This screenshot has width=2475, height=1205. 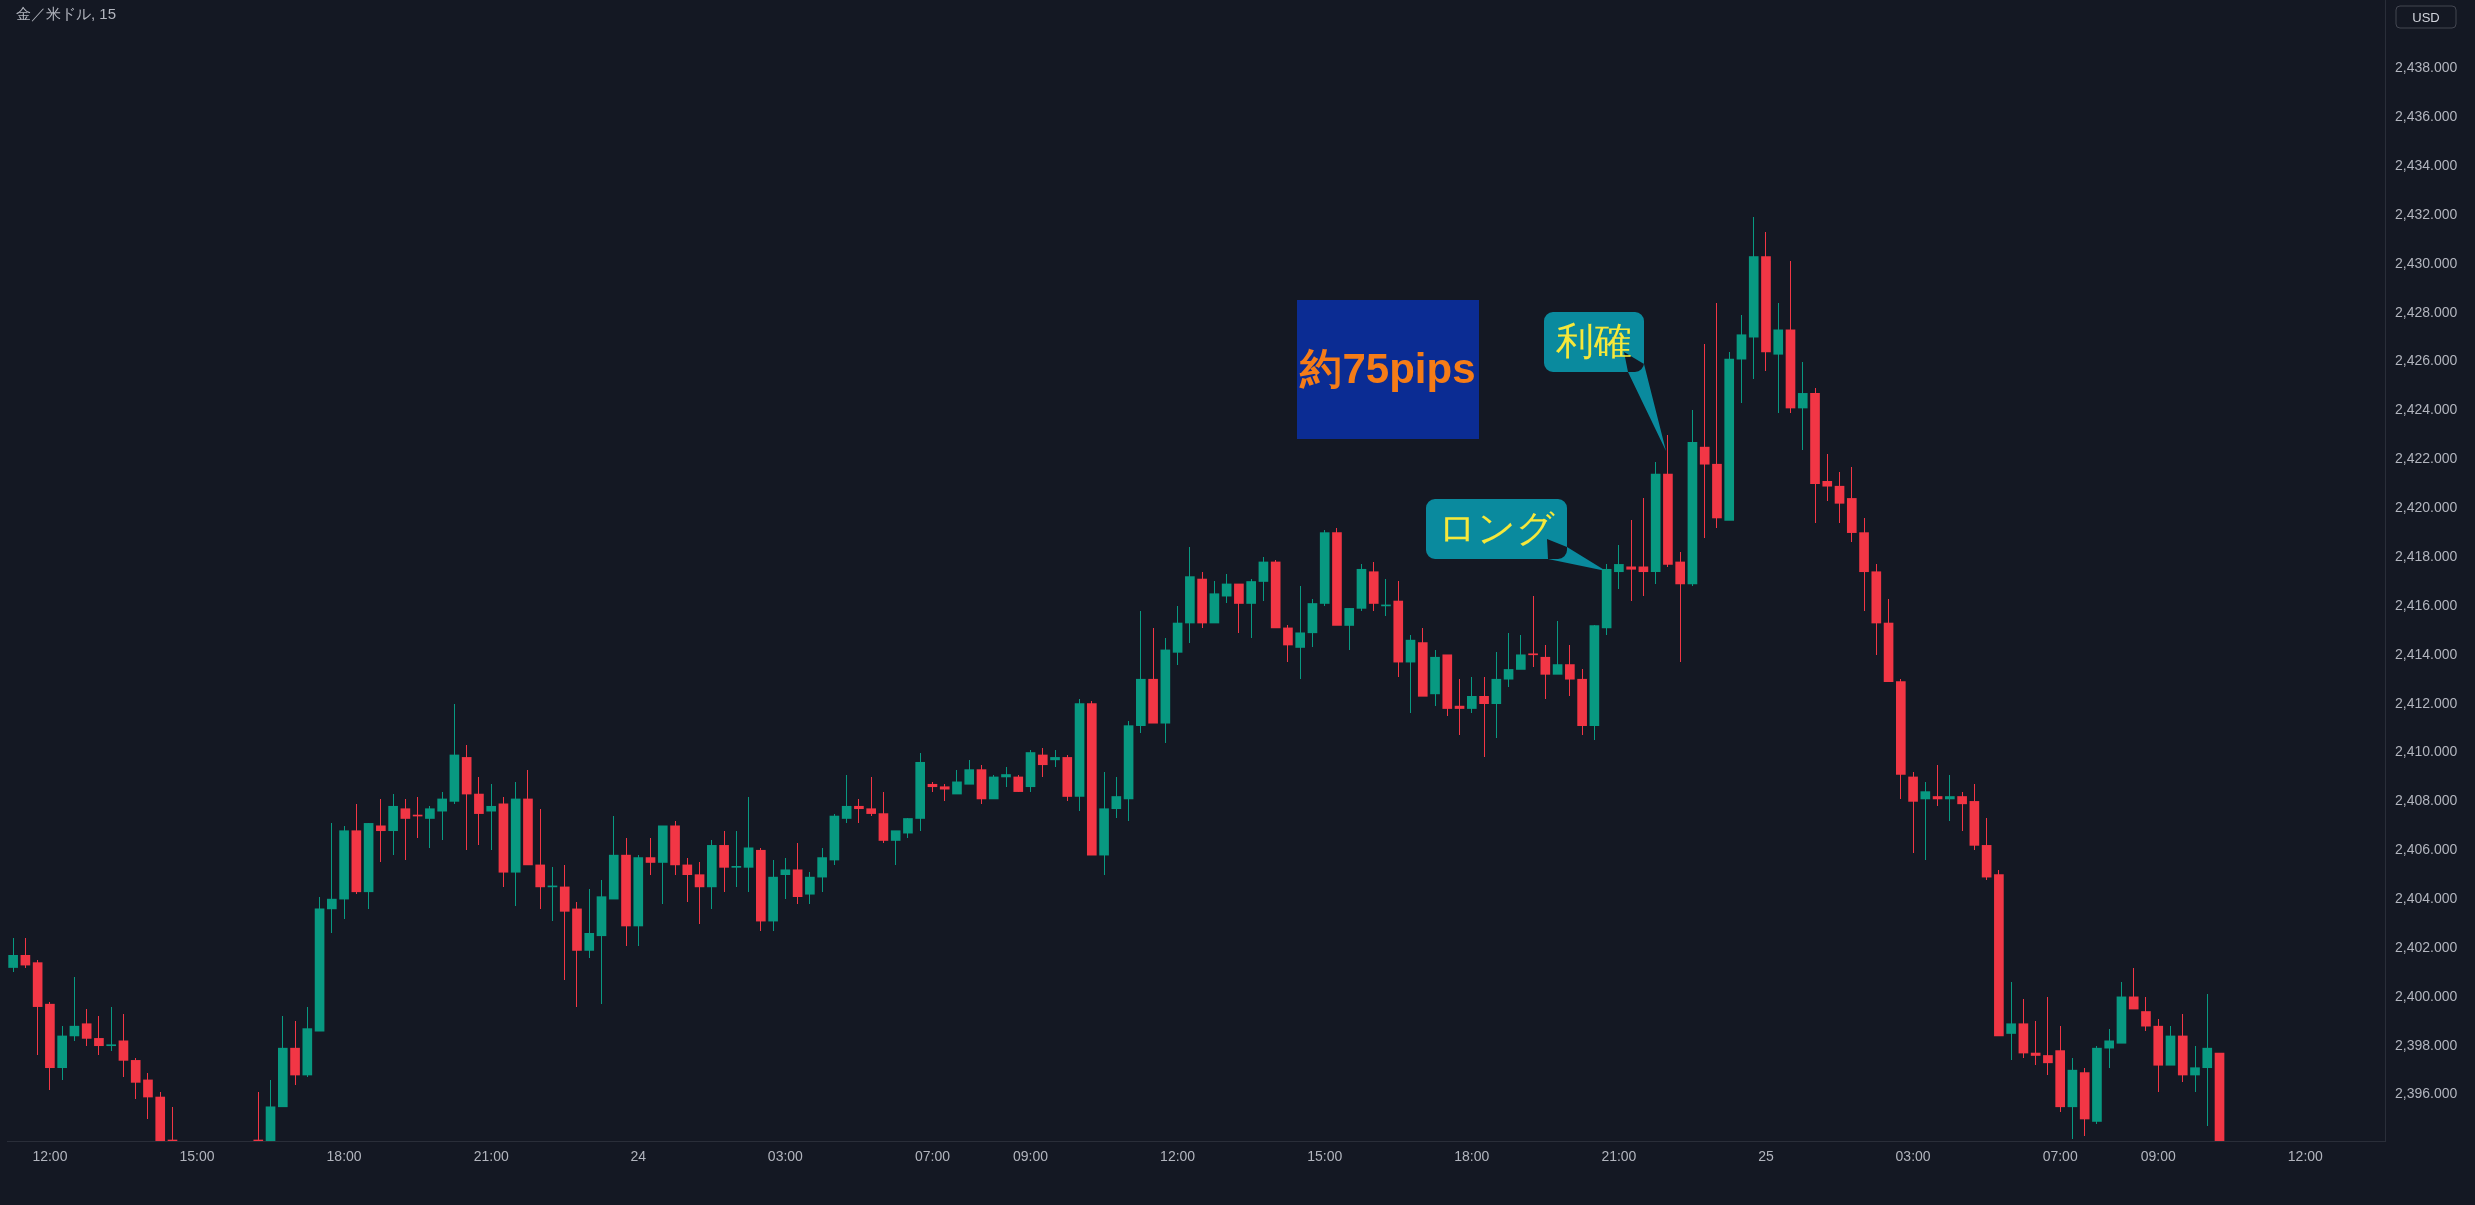 What do you see at coordinates (2426, 116) in the screenshot?
I see `y-tick-label: 2,436.000` at bounding box center [2426, 116].